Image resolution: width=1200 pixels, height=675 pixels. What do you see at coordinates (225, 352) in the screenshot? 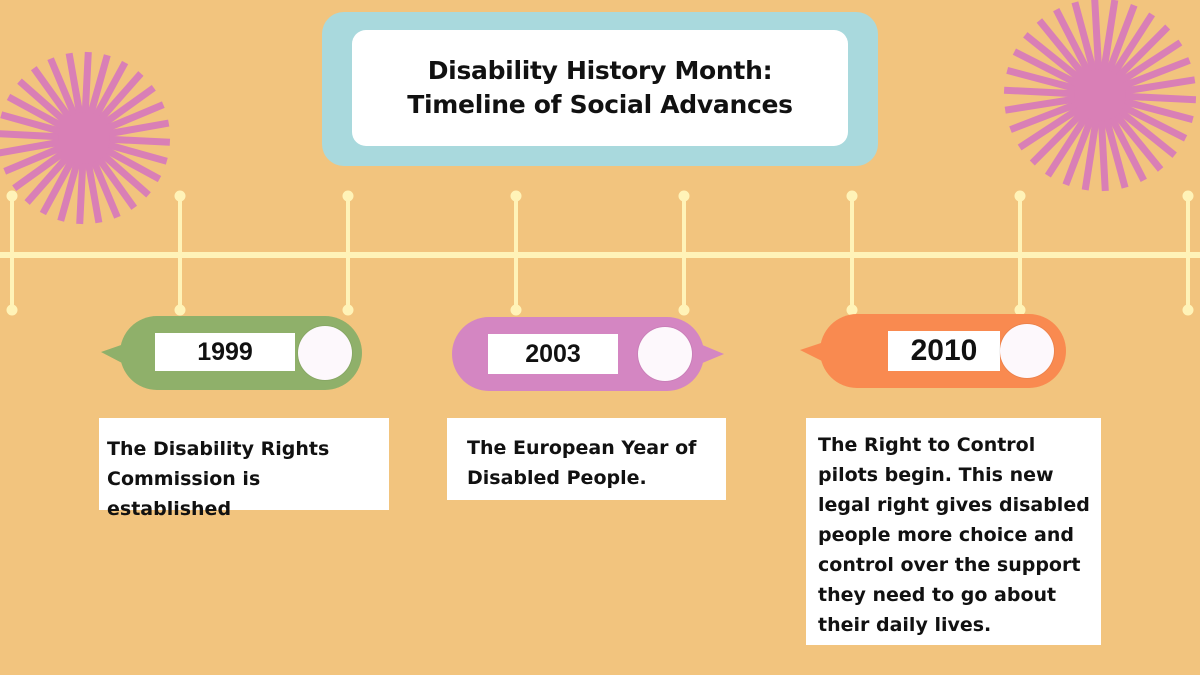
I see `year-label-1999: 1999` at bounding box center [225, 352].